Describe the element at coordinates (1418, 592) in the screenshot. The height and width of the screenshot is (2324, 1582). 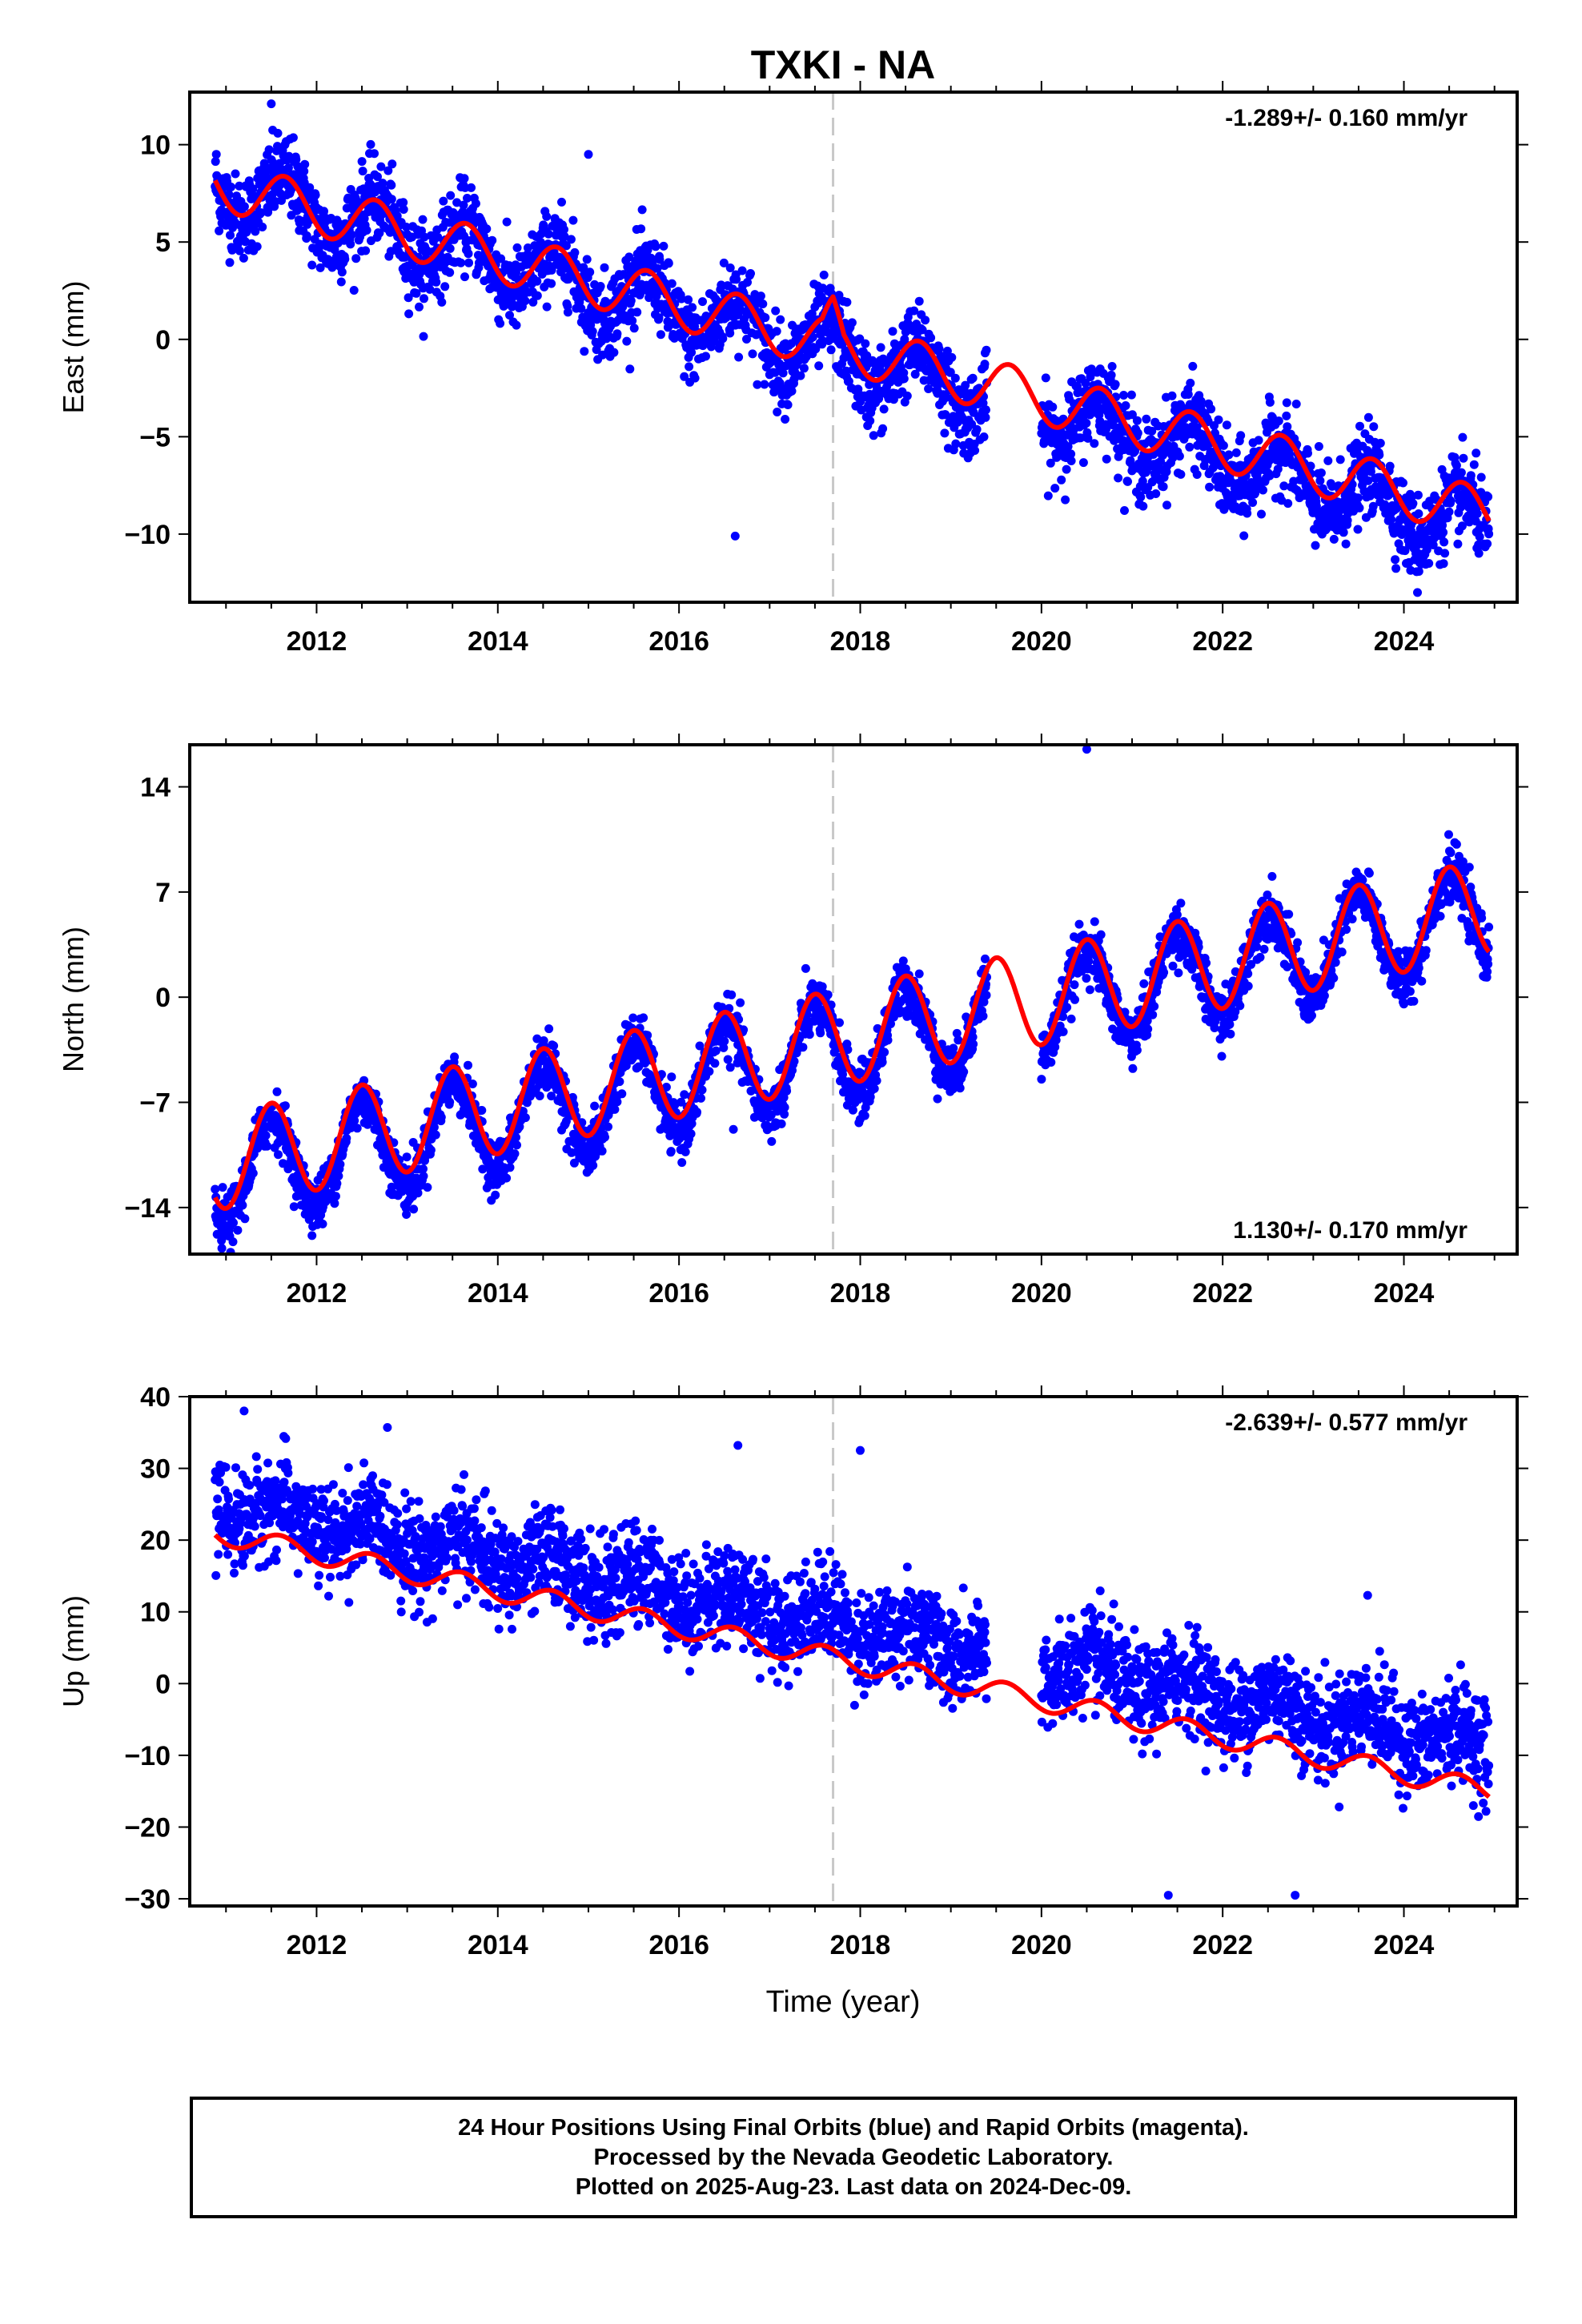
I see `data-point-outlier` at that location.